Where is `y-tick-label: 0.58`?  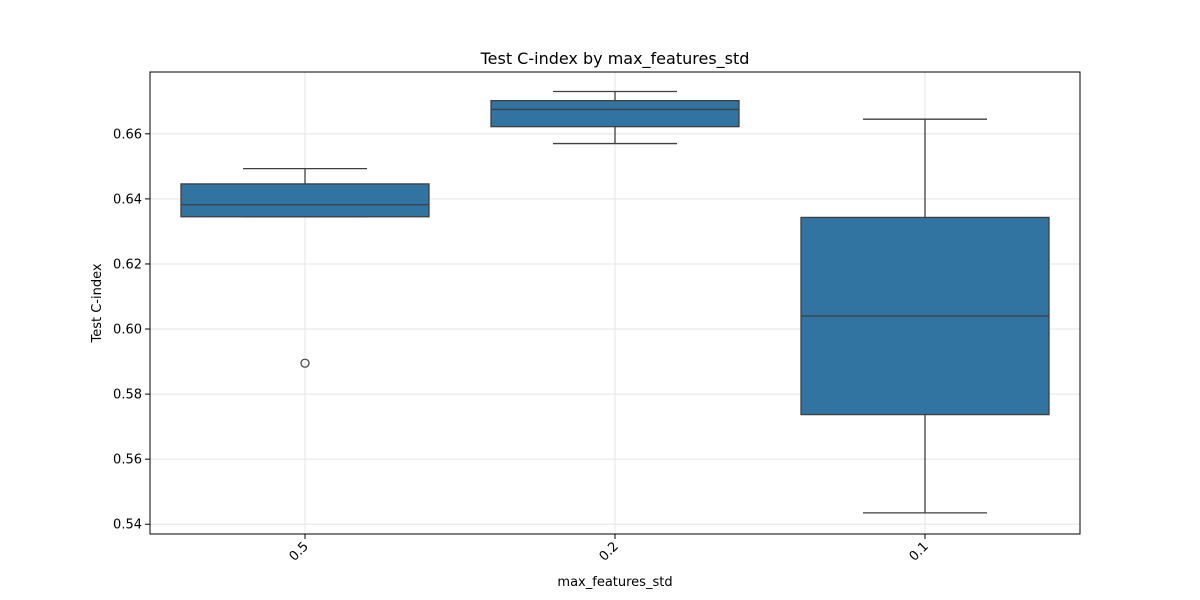
y-tick-label: 0.58 is located at coordinates (127, 395).